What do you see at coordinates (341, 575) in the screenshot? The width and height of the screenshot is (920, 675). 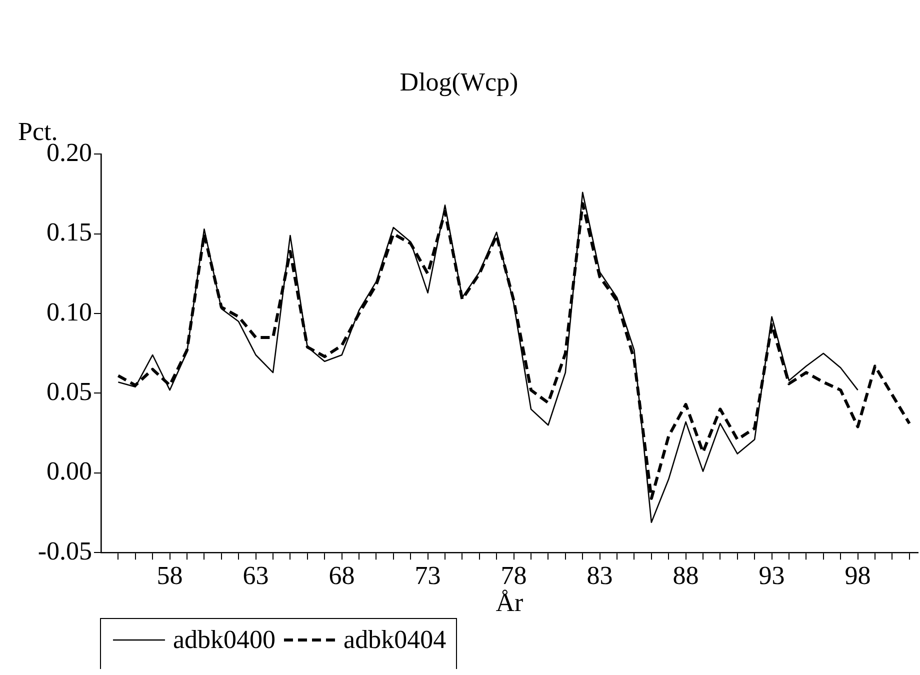 I see `x-tick-label: 68` at bounding box center [341, 575].